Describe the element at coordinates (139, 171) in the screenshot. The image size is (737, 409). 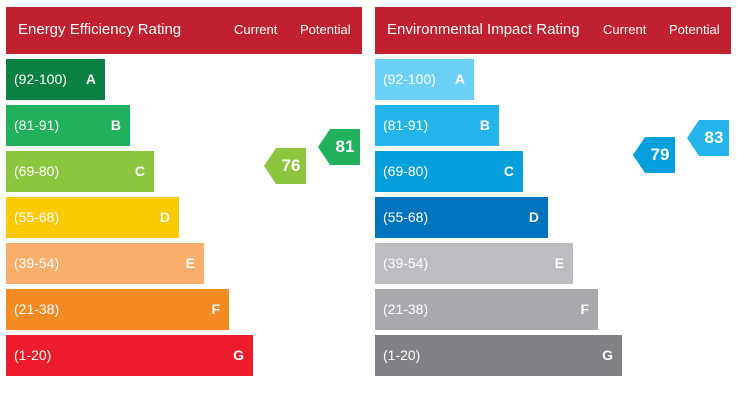
I see `energy-band-letter: C` at that location.